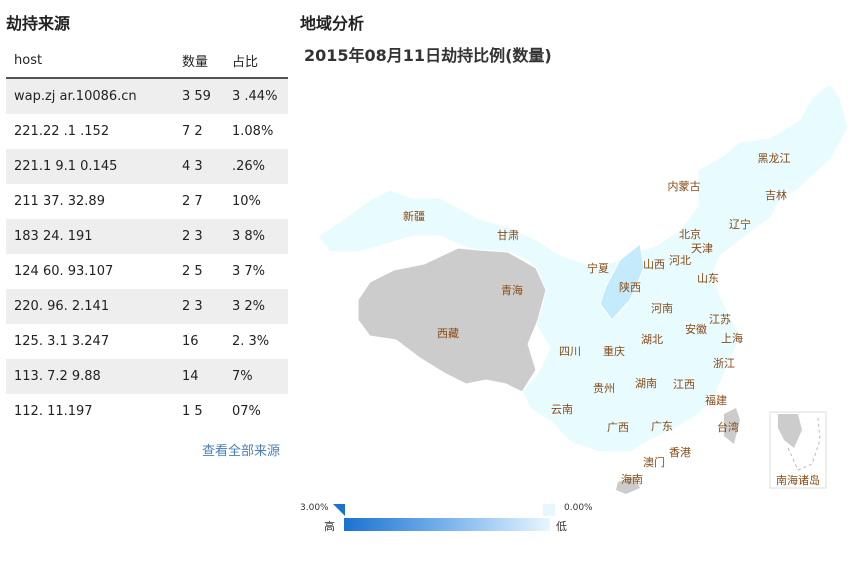 Image resolution: width=856 pixels, height=568 pixels. Describe the element at coordinates (62, 131) in the screenshot. I see `cell-host: 221.22 .1 .152` at that location.